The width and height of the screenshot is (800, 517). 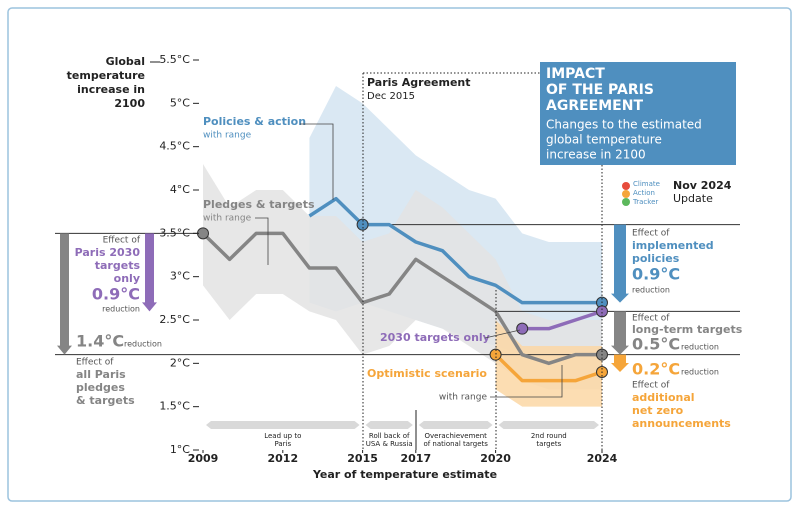 What do you see at coordinates (681, 423) in the screenshot?
I see `effect-text: announcements` at bounding box center [681, 423].